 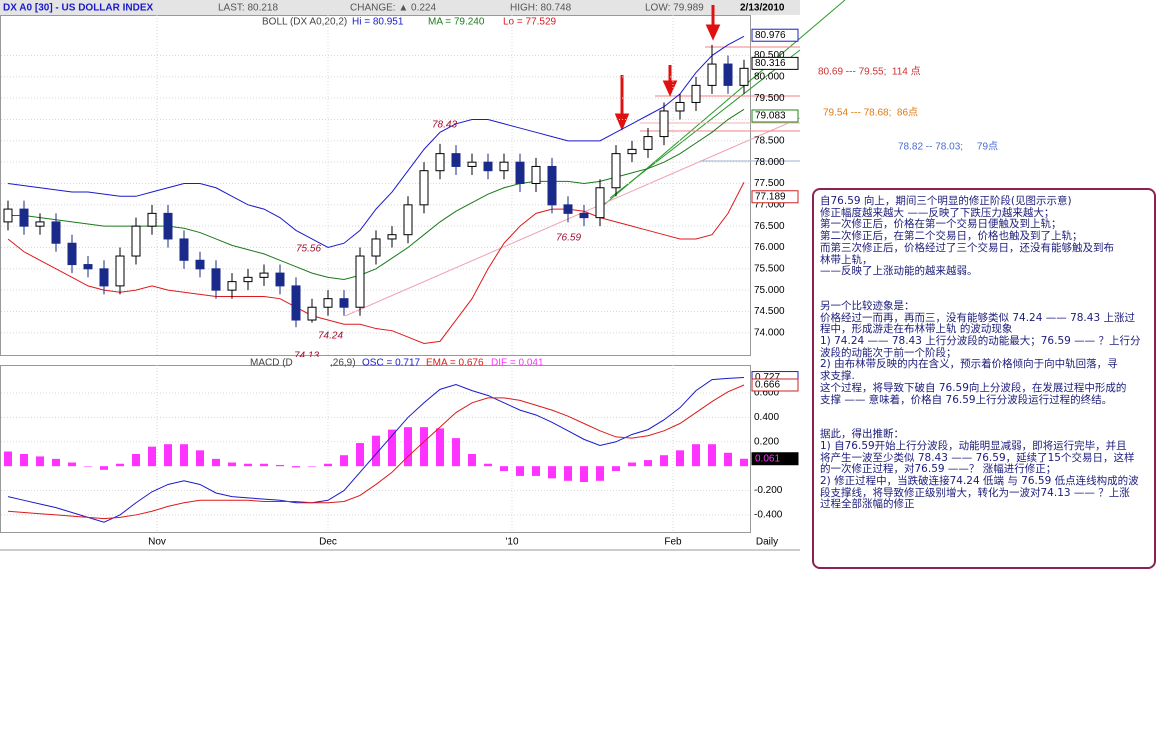 What do you see at coordinates (769, 247) in the screenshot?
I see `y-tick-label: 76.000` at bounding box center [769, 247].